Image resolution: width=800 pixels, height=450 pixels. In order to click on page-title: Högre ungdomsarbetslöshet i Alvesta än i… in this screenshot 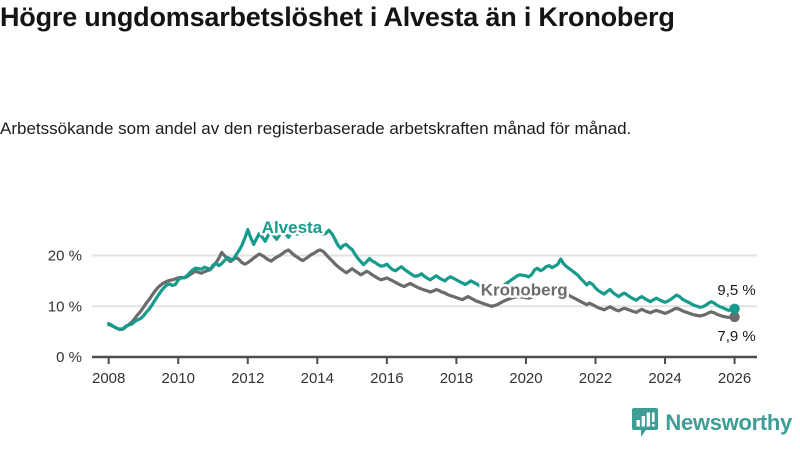, I will do `click(337, 17)`.